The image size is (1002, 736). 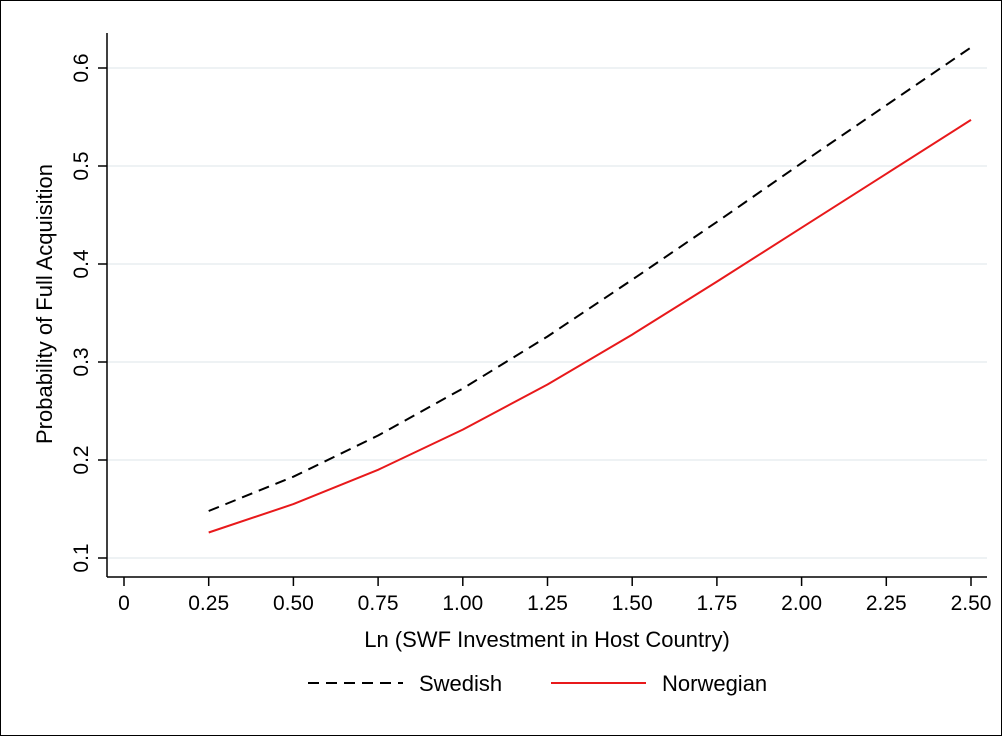 I want to click on x-tick-label: 1.50, so click(x=632, y=603).